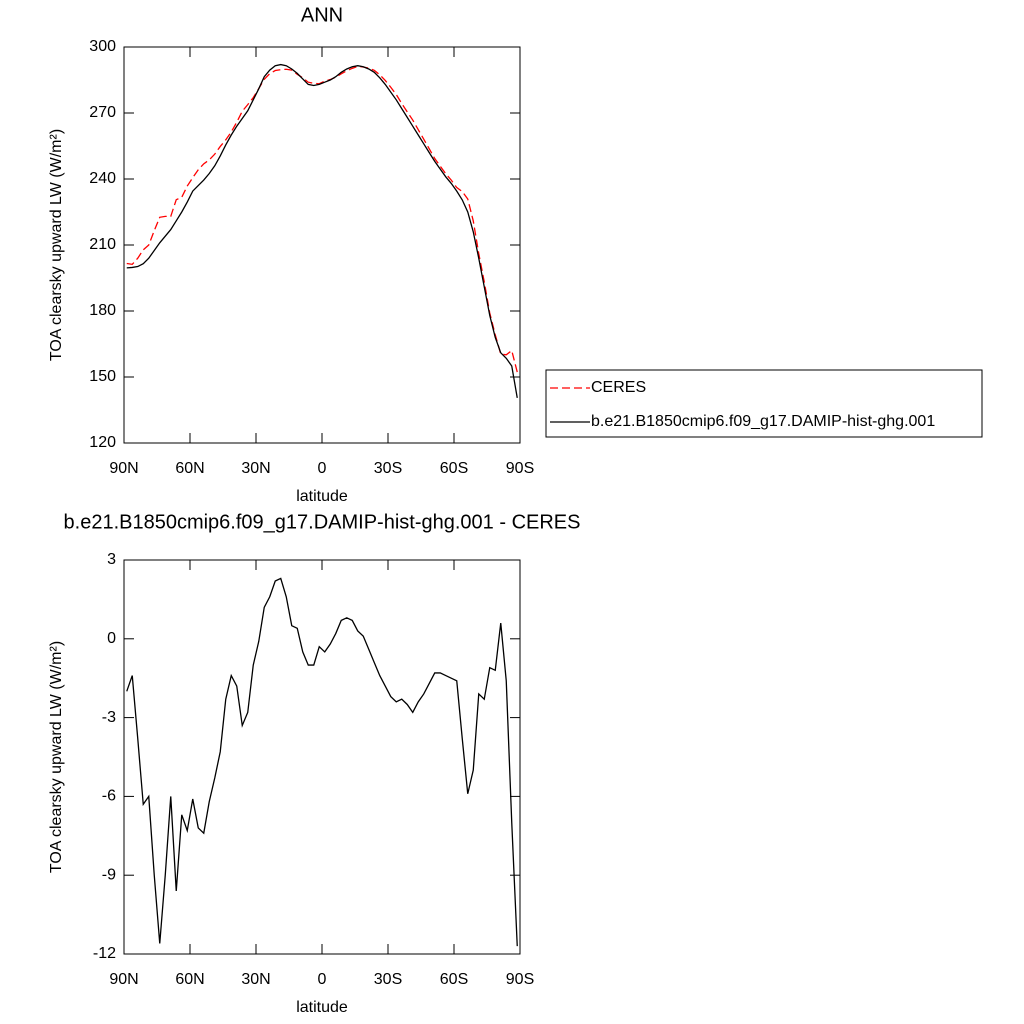 The height and width of the screenshot is (1024, 1024). Describe the element at coordinates (102, 112) in the screenshot. I see `y-tick-label: 270` at that location.